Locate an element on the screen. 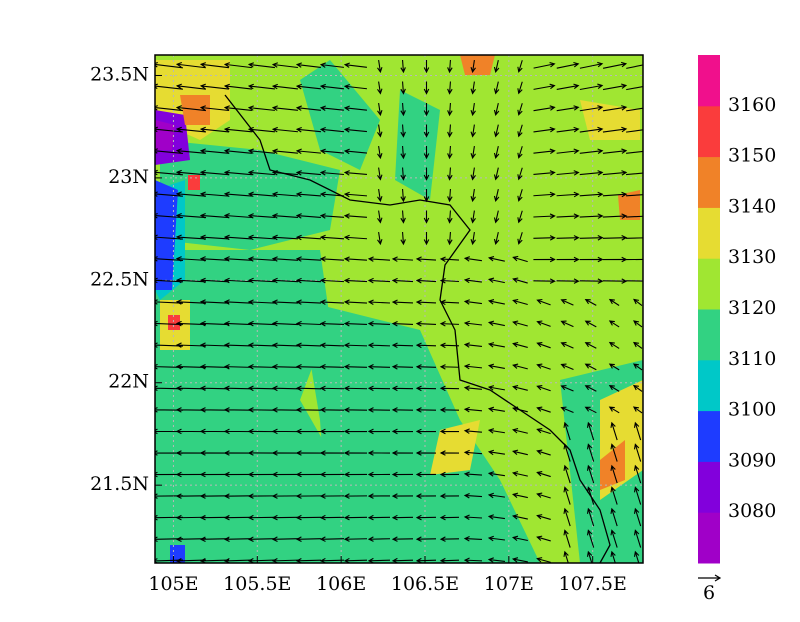  x-tick-label: 105E is located at coordinates (173, 584).